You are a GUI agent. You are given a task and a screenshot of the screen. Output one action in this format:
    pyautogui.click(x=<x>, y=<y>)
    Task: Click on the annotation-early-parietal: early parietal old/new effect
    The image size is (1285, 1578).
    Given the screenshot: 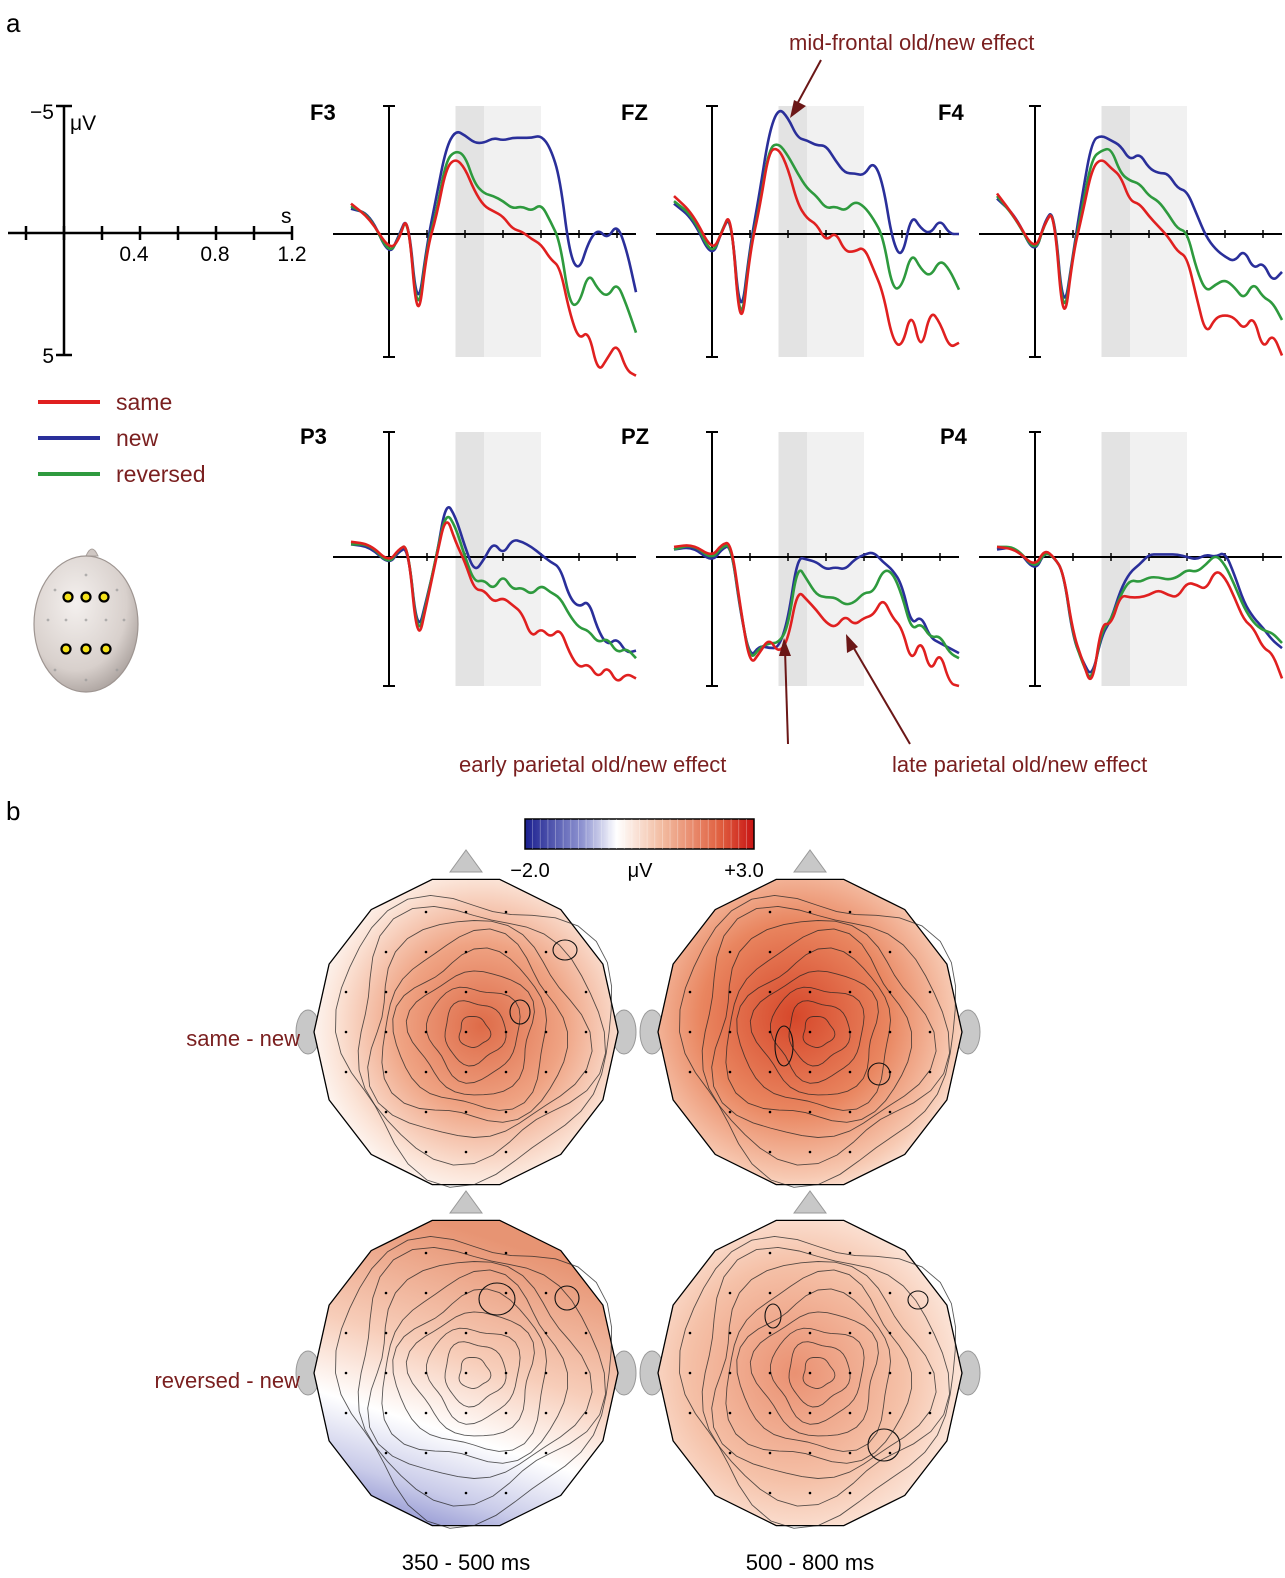 What is the action you would take?
    pyautogui.click(x=592, y=764)
    